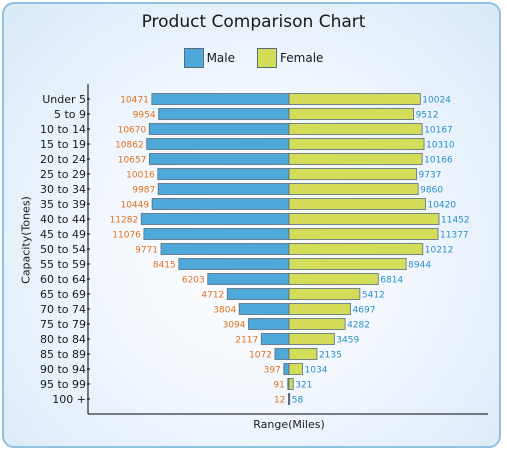  Describe the element at coordinates (63, 189) in the screenshot. I see `category-label: 30 to 34` at that location.